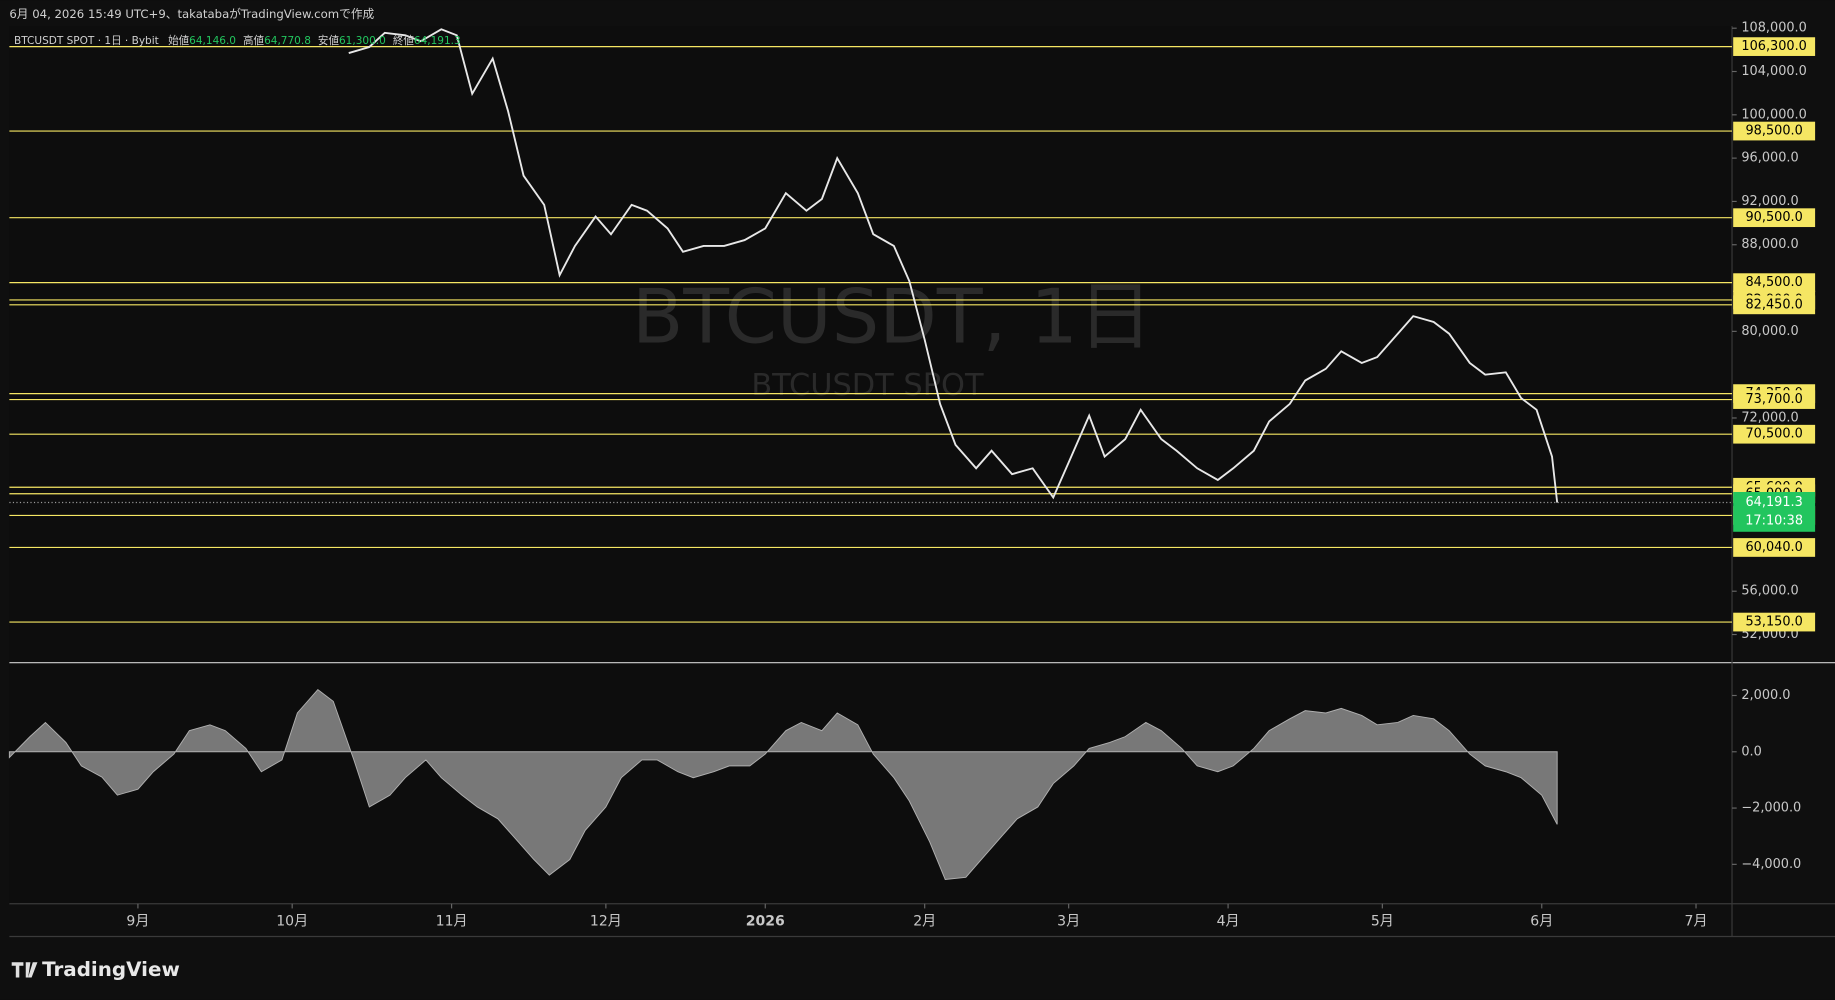 This screenshot has height=1000, width=1835. I want to click on level-label: 98,500.0, so click(1774, 131).